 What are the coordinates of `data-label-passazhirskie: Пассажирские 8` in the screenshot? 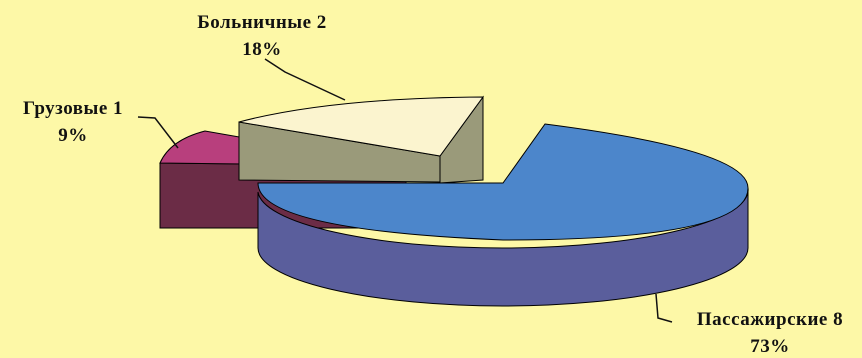 It's located at (770, 319).